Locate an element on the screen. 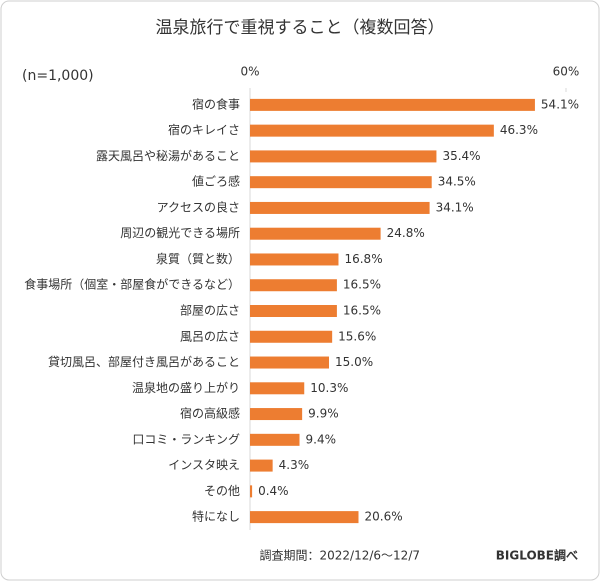 This screenshot has width=600, height=581. y-tick-label: インスタ映え is located at coordinates (204, 465).